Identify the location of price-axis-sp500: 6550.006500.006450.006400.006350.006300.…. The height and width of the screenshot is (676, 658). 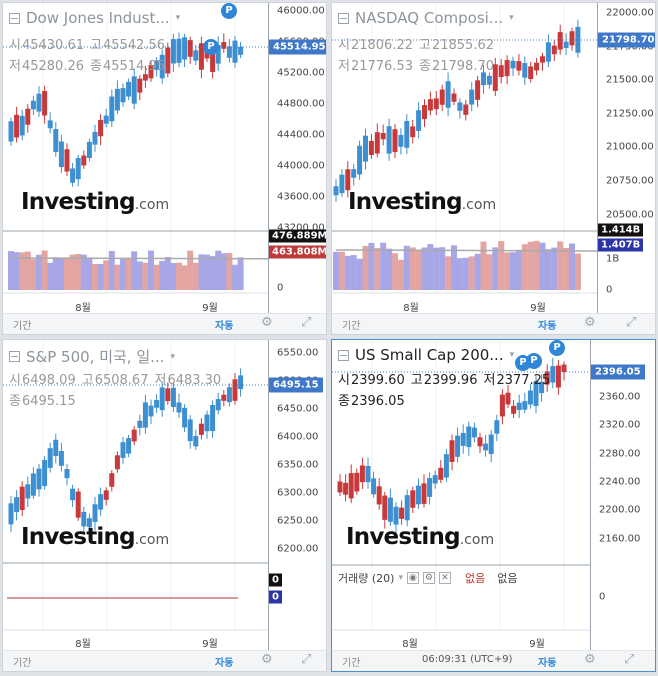
(295, 505).